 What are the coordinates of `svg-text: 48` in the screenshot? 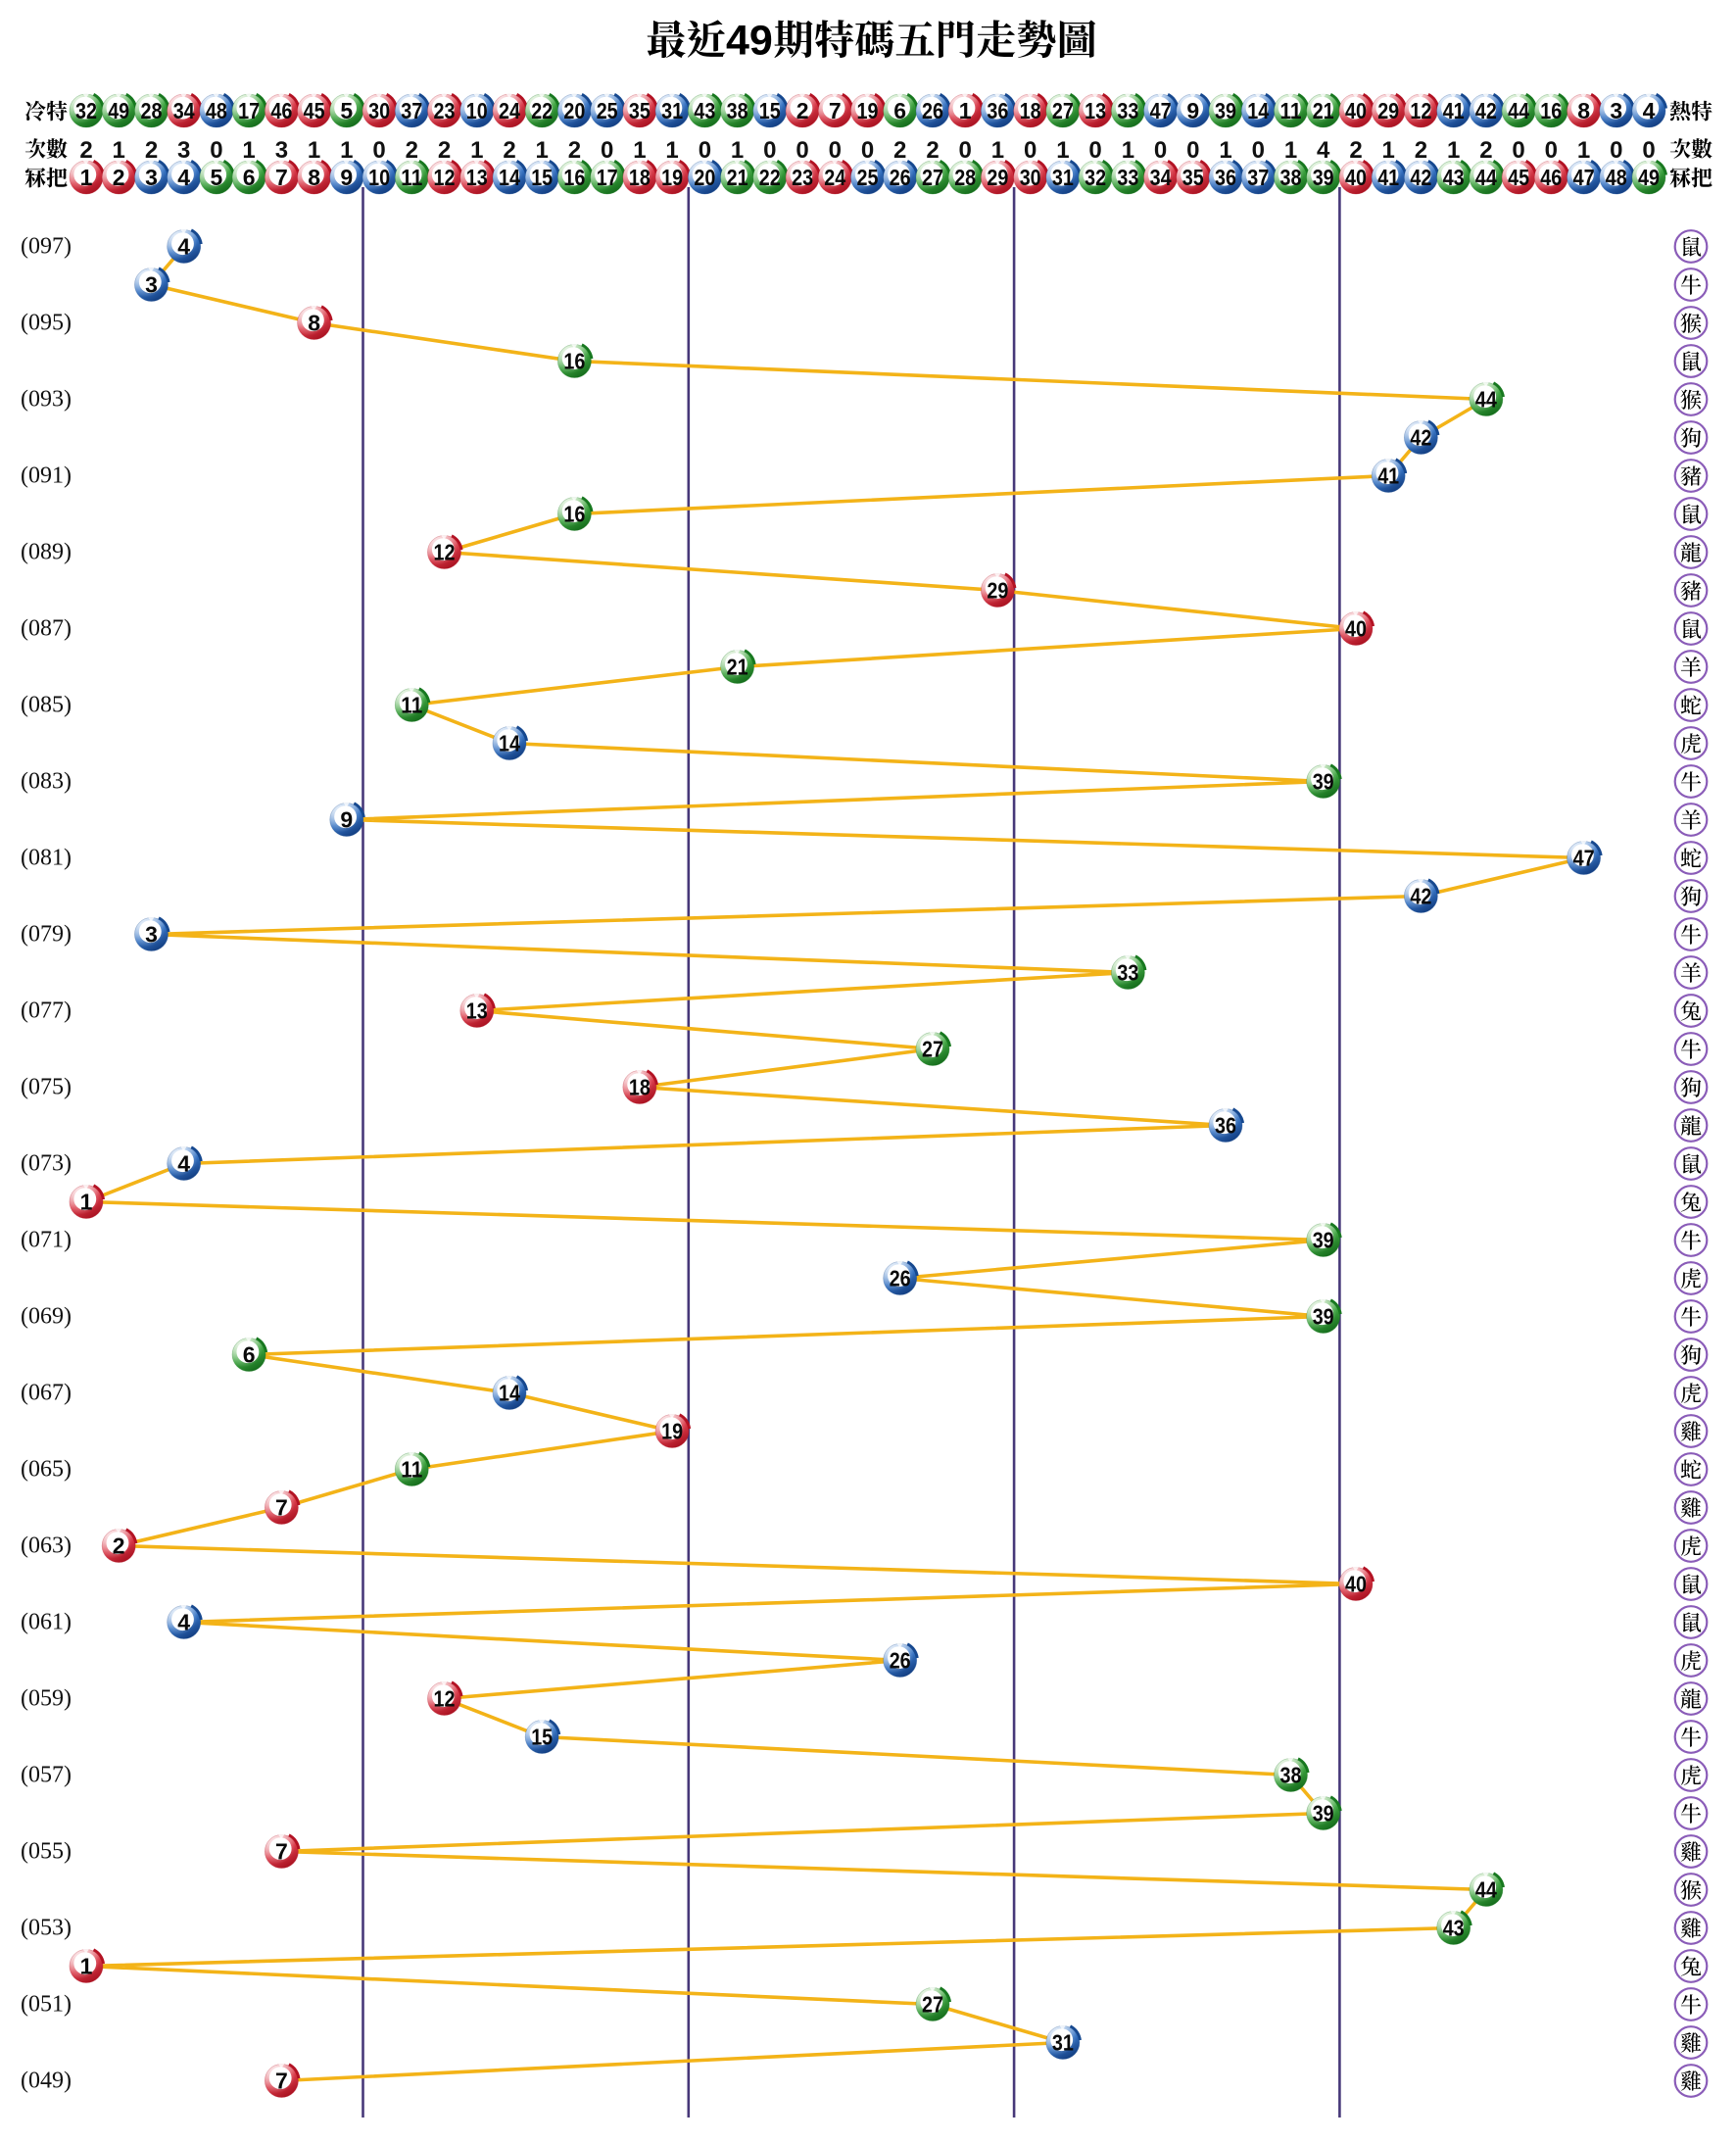 It's located at (217, 110).